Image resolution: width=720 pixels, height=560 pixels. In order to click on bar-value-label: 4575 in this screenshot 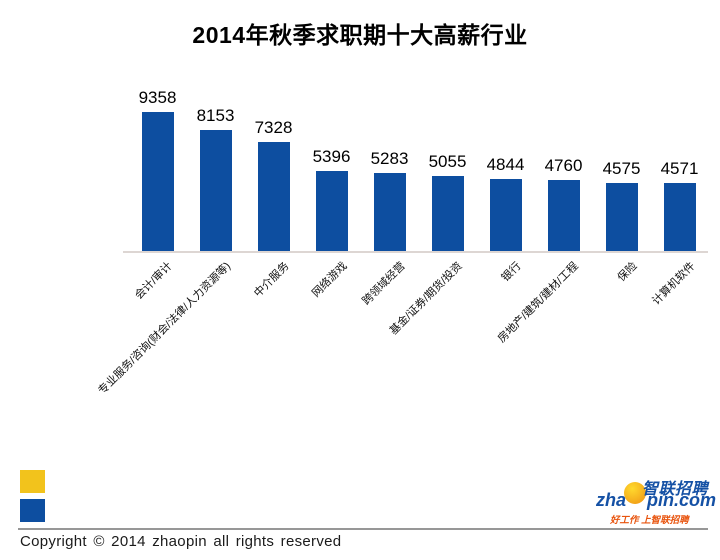, I will do `click(621, 168)`.